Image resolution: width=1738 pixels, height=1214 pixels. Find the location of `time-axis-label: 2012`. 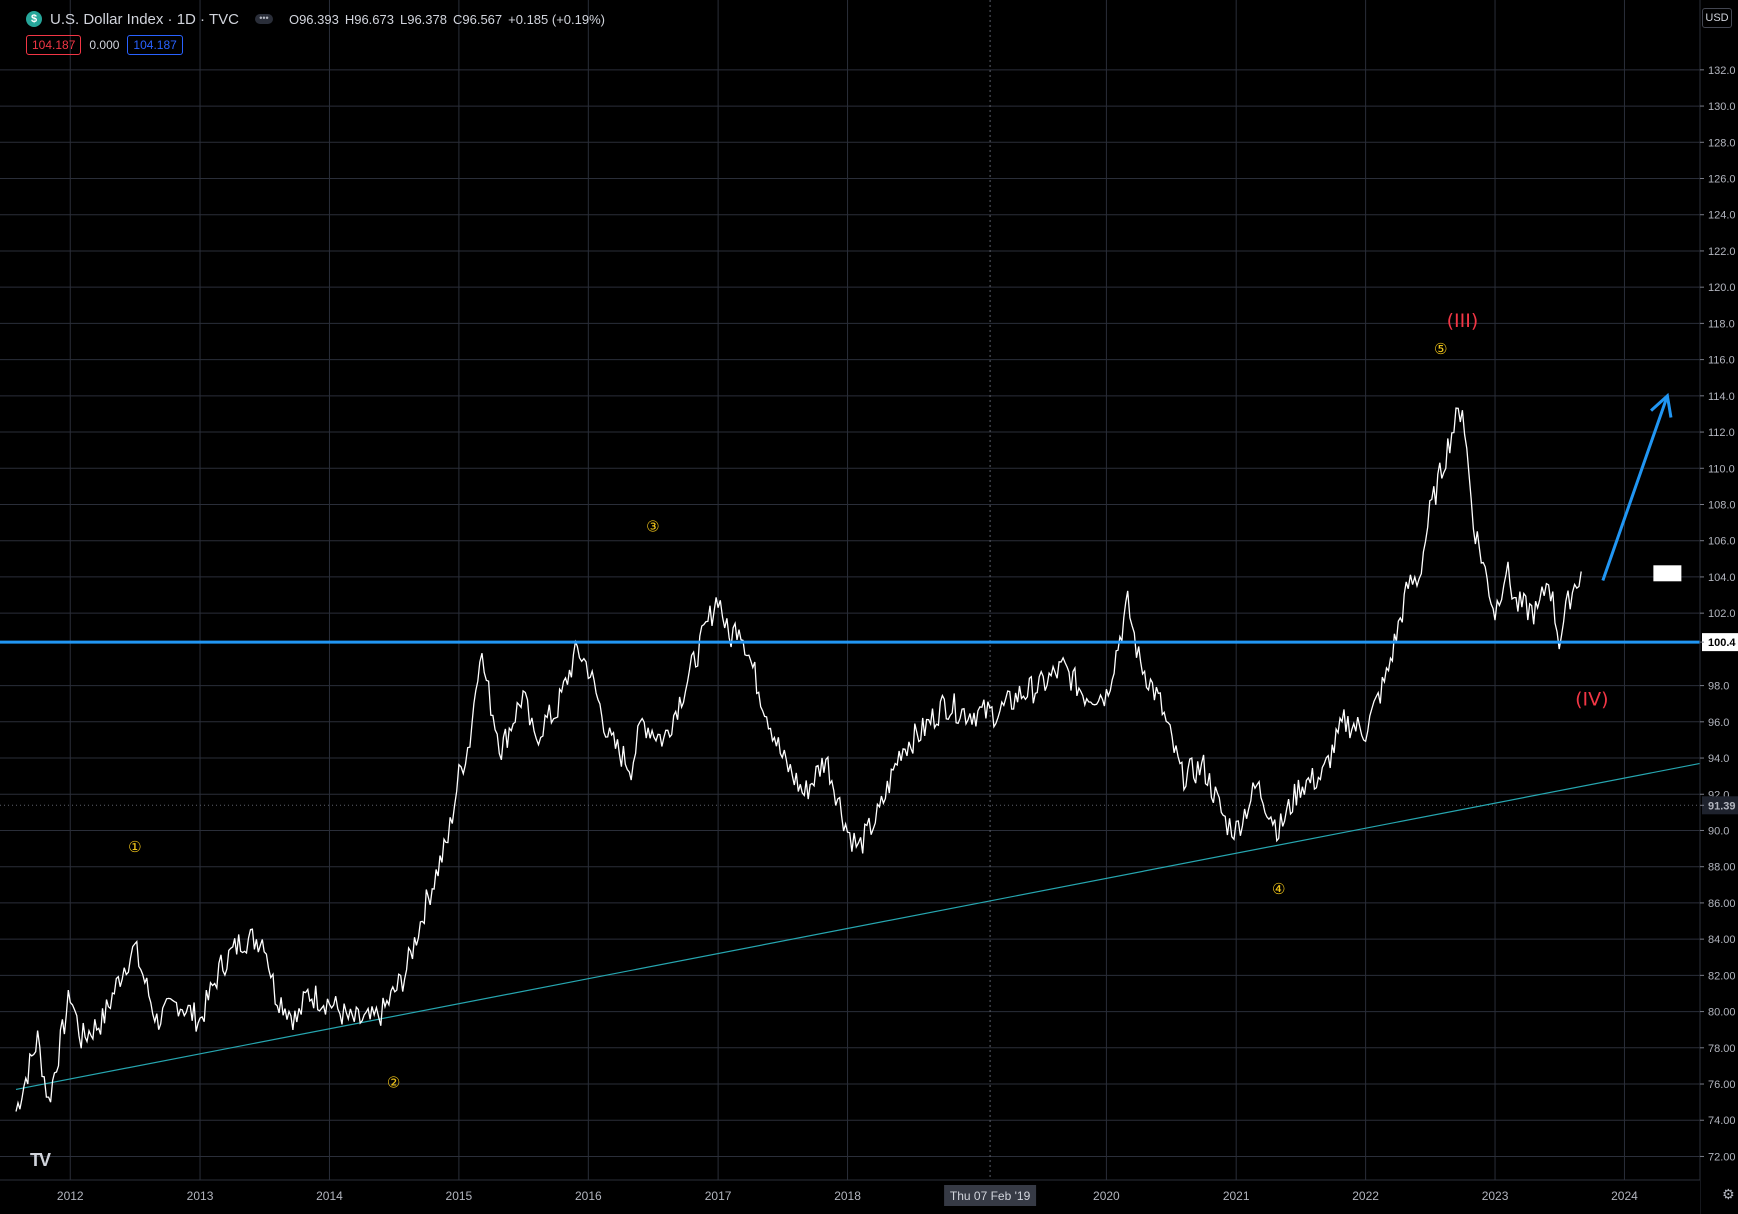

time-axis-label: 2012 is located at coordinates (70, 1196).